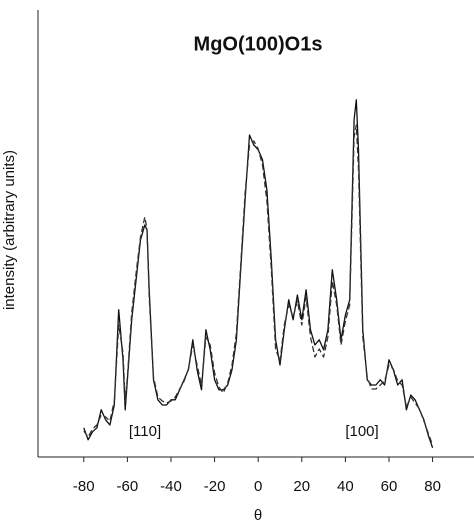 The image size is (474, 524). What do you see at coordinates (258, 515) in the screenshot?
I see `x-axis-label: θ` at bounding box center [258, 515].